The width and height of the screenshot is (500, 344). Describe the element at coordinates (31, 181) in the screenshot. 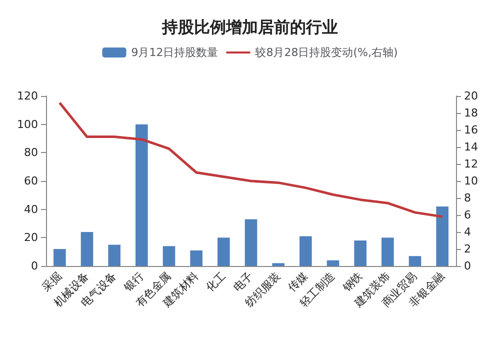

I see `y-tick-label: 60` at that location.